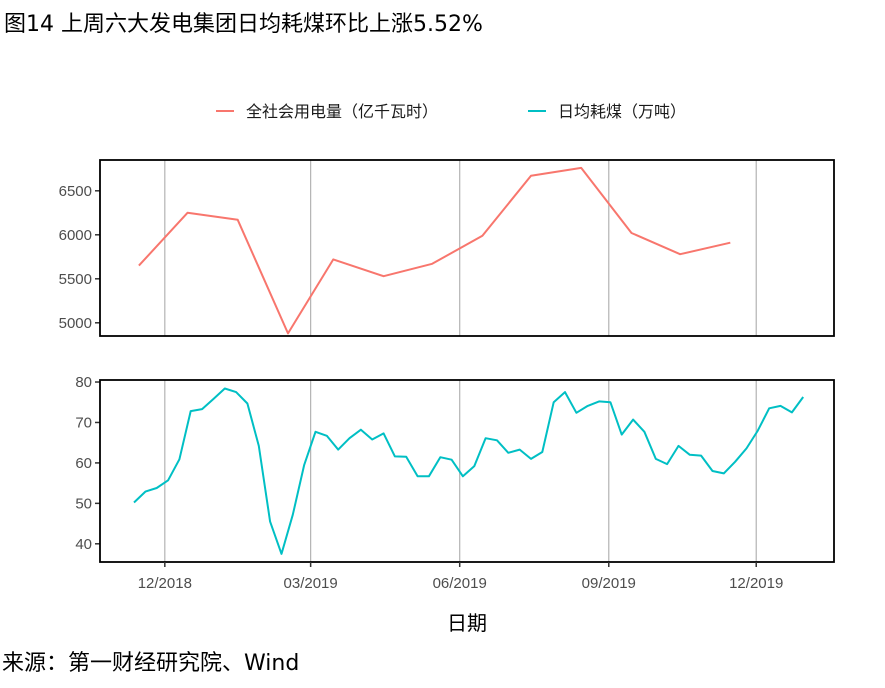 The height and width of the screenshot is (688, 885). What do you see at coordinates (83, 544) in the screenshot?
I see `y-tick-label-1-0: 40` at bounding box center [83, 544].